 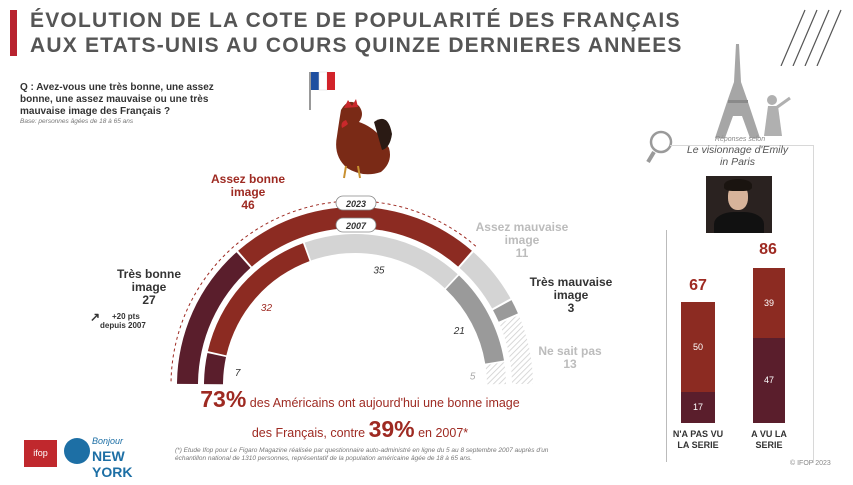 I want to click on label-assez-bonne: Assez bonne image 46, so click(x=248, y=192).